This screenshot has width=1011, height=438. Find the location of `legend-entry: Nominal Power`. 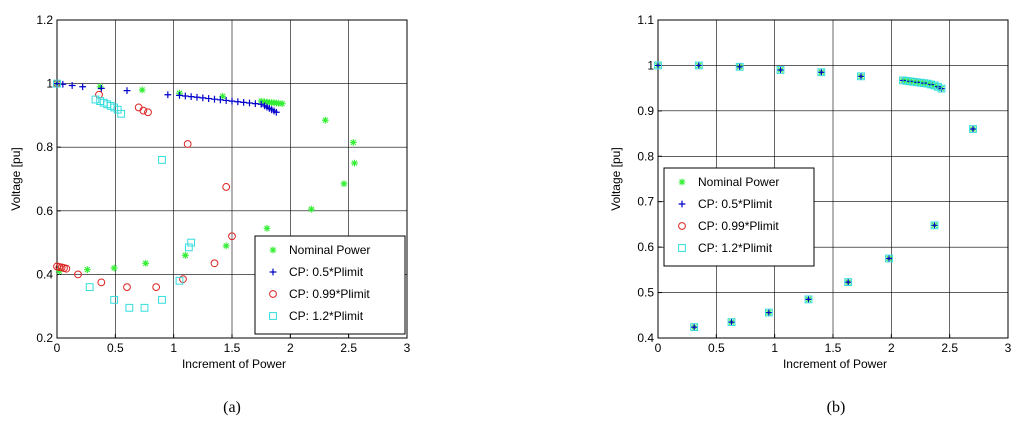

legend-entry: Nominal Power is located at coordinates (738, 182).